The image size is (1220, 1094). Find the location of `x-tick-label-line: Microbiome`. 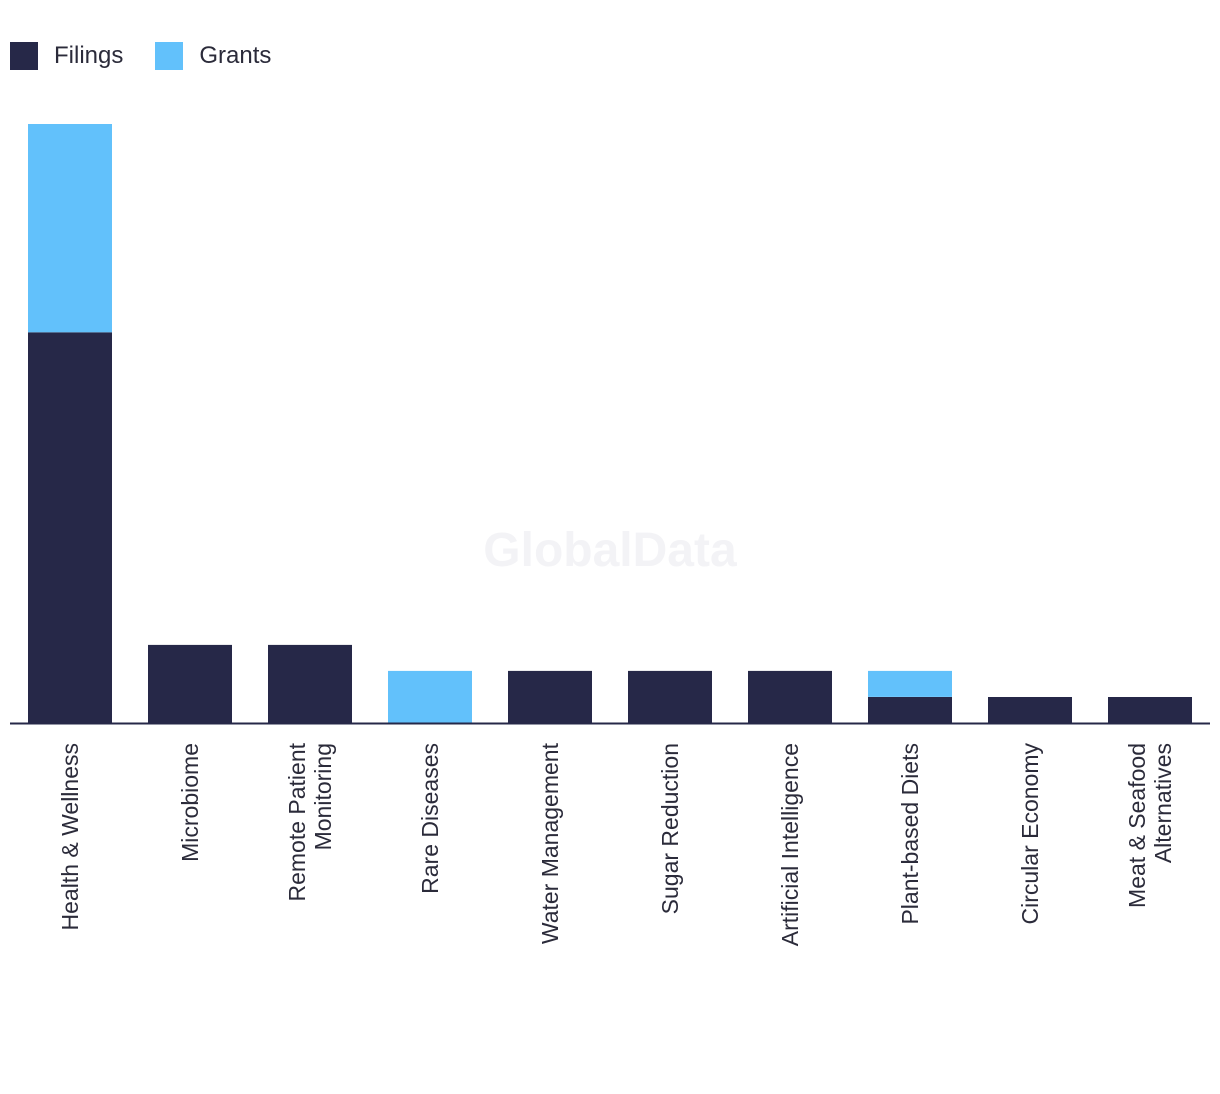

x-tick-label-line: Microbiome is located at coordinates (190, 802).